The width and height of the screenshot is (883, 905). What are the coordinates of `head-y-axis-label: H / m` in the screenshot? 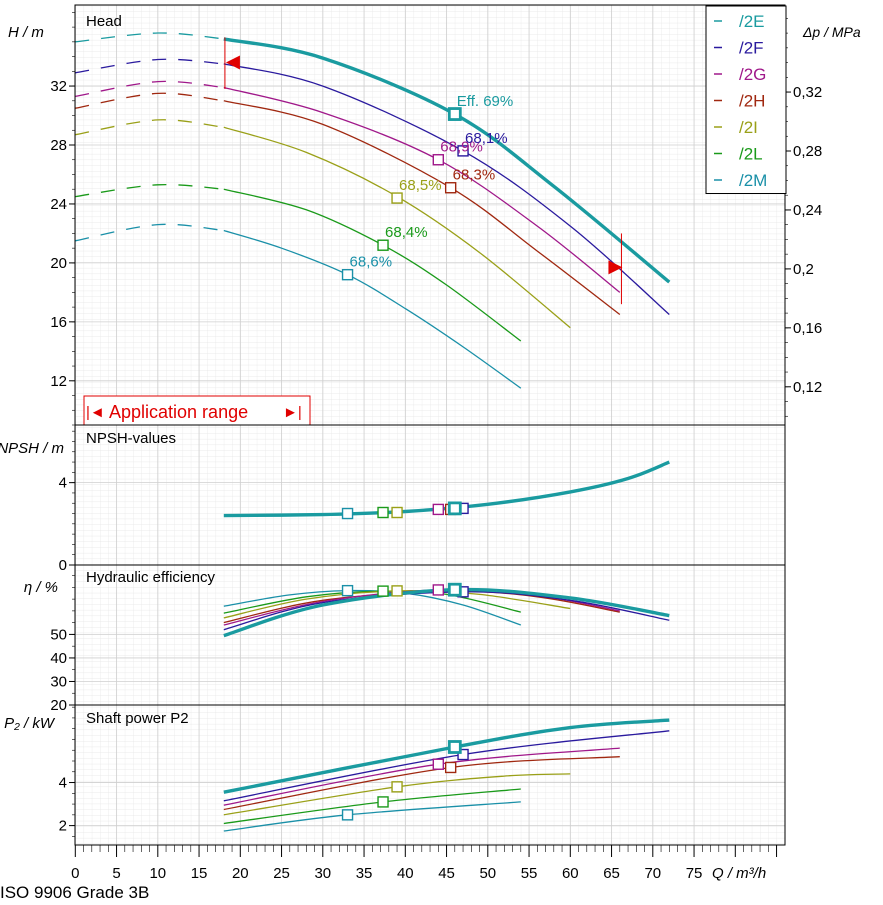 It's located at (26, 32).